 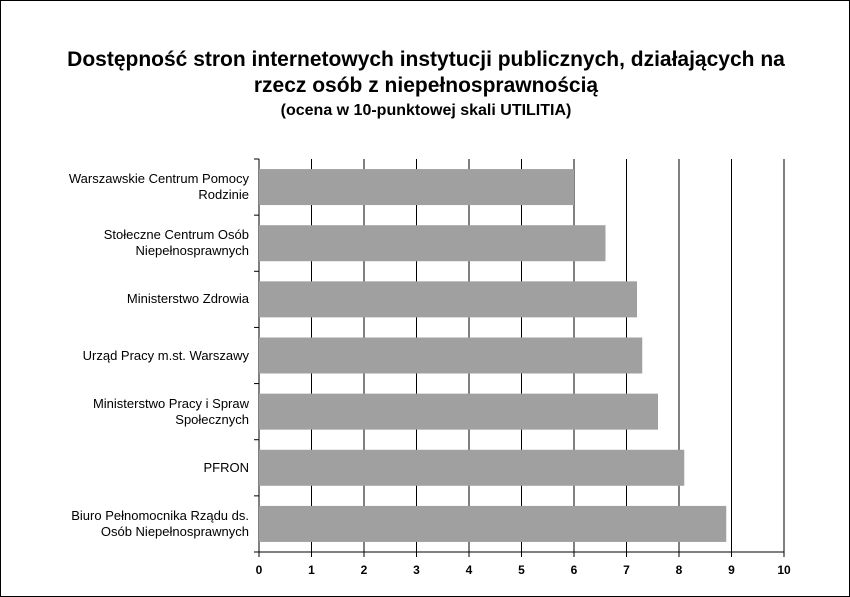 I want to click on x-tick-label: 3, so click(x=416, y=570).